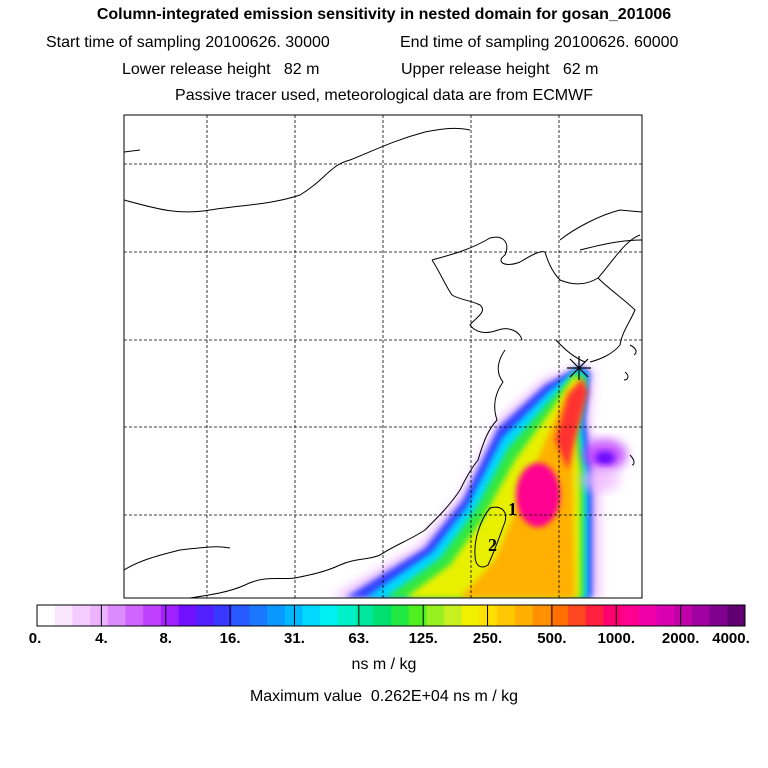  What do you see at coordinates (188, 42) in the screenshot?
I see `start-time-label: Start time of sampling 20100626. 30000` at bounding box center [188, 42].